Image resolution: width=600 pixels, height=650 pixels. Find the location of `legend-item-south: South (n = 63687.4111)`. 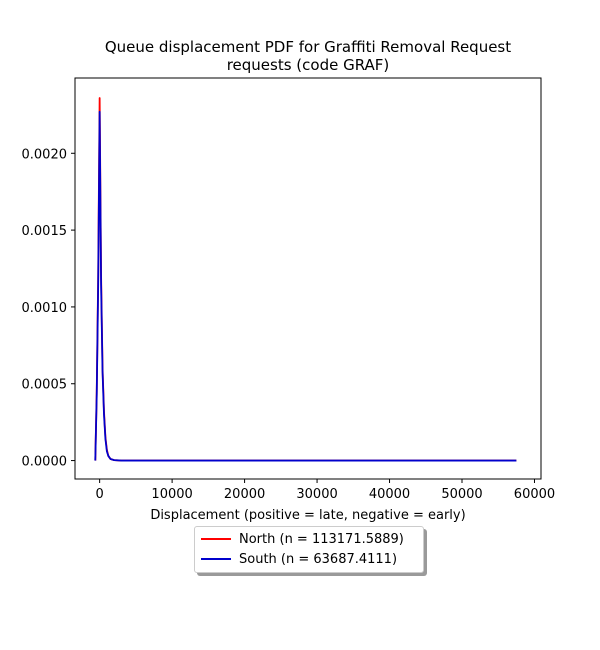

legend-item-south: South (n = 63687.4111) is located at coordinates (299, 559).